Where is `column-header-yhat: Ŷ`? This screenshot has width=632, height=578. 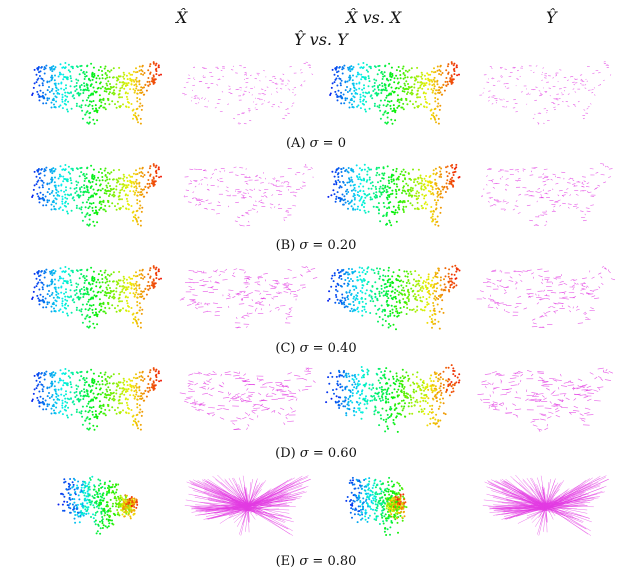
column-header-yhat: Ŷ is located at coordinates (551, 17).